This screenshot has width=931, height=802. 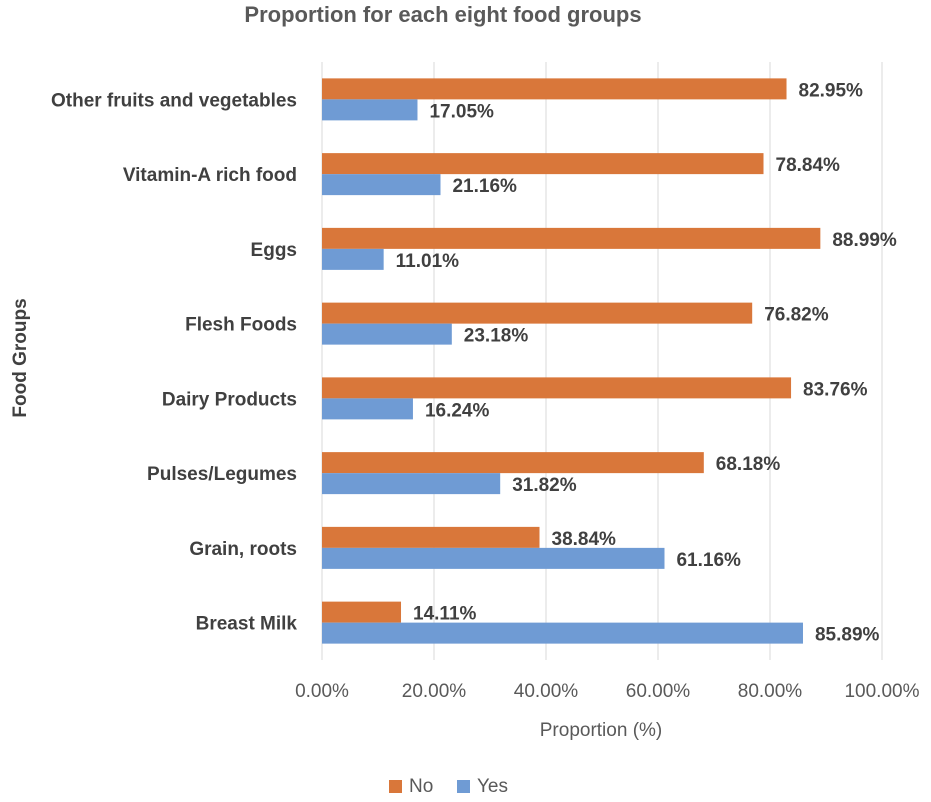 What do you see at coordinates (247, 624) in the screenshot?
I see `category-label: Breast Milk` at bounding box center [247, 624].